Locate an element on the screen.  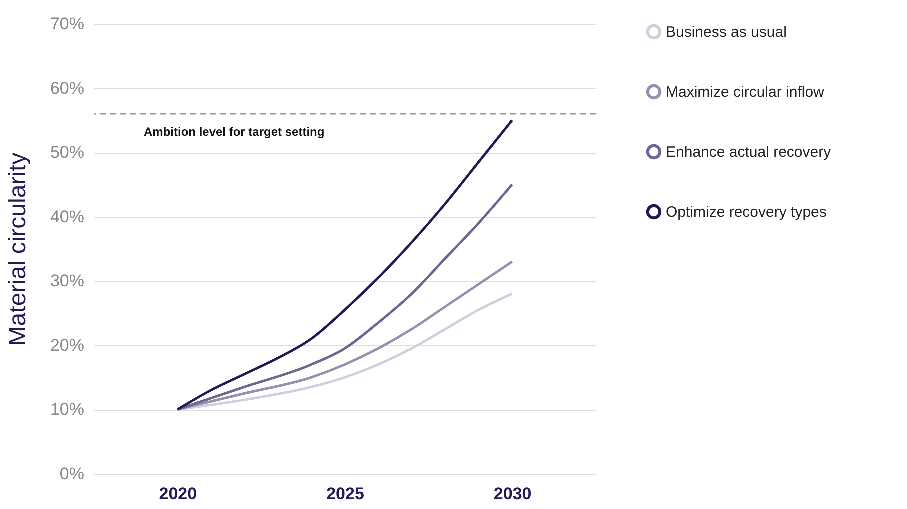
line-series is located at coordinates (345, 351).